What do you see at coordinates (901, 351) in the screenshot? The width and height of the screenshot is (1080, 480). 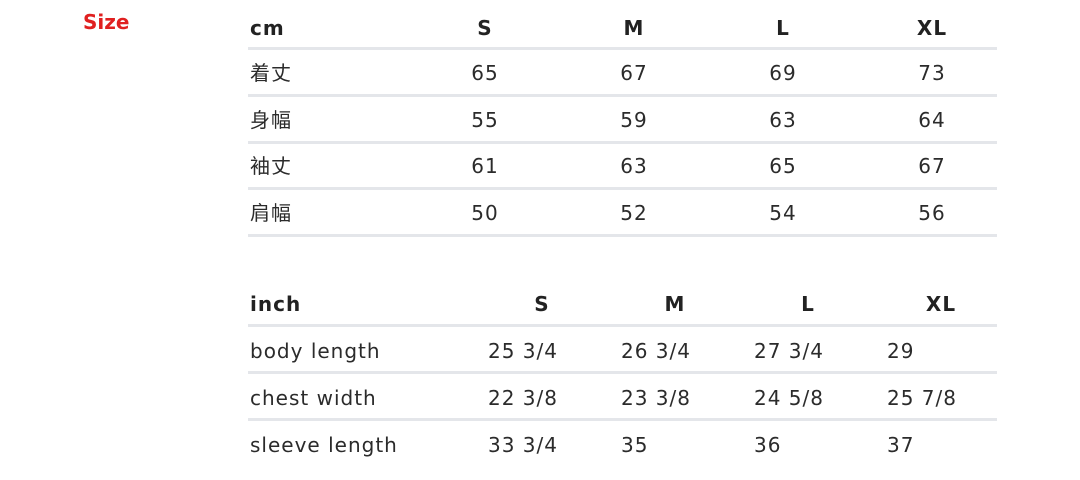 I see `cell: 29` at bounding box center [901, 351].